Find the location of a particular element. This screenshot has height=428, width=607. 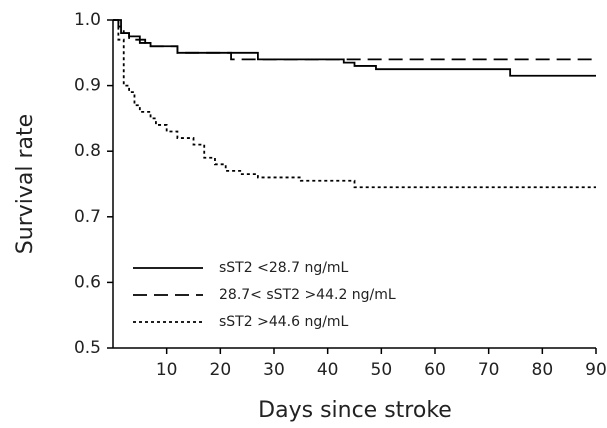

x-tick-label: 60 is located at coordinates (435, 370).